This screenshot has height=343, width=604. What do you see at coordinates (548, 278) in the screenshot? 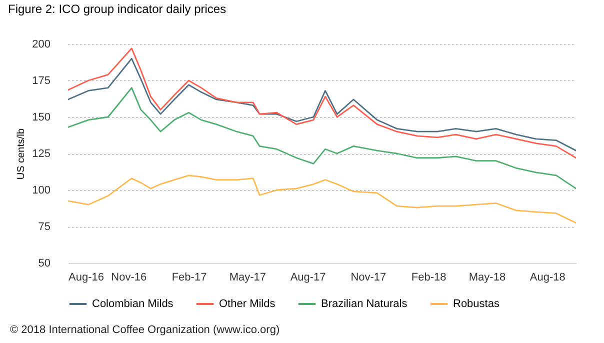
I see `x-tick-label: Aug-18` at bounding box center [548, 278].